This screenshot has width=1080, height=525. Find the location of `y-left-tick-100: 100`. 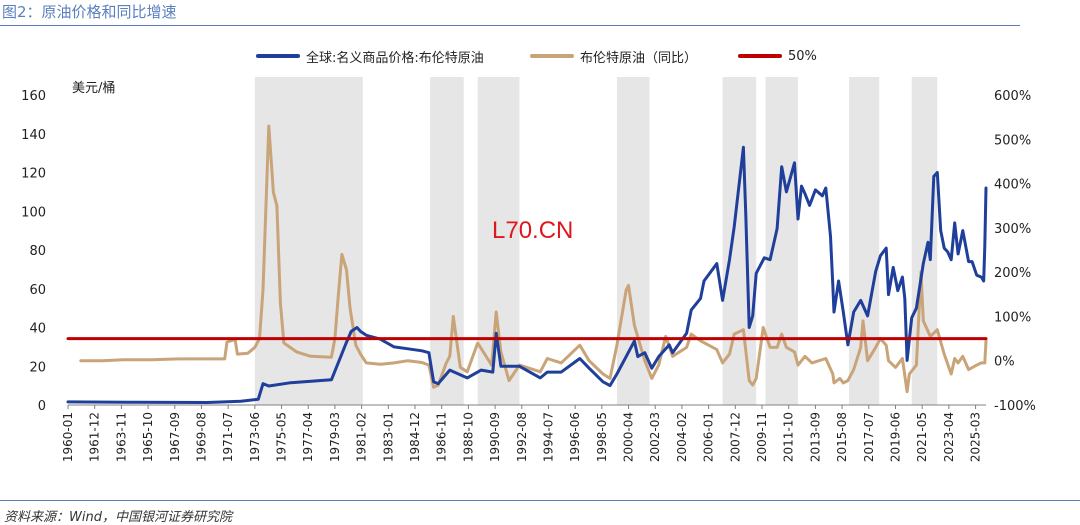

y-left-tick-100: 100 is located at coordinates (33, 212).